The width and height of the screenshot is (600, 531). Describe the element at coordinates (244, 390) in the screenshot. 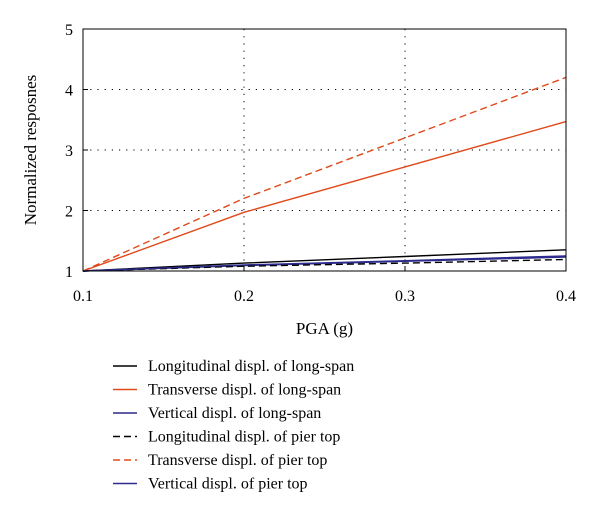

I see `legend-label-2: Transverse displ. of long-span` at that location.